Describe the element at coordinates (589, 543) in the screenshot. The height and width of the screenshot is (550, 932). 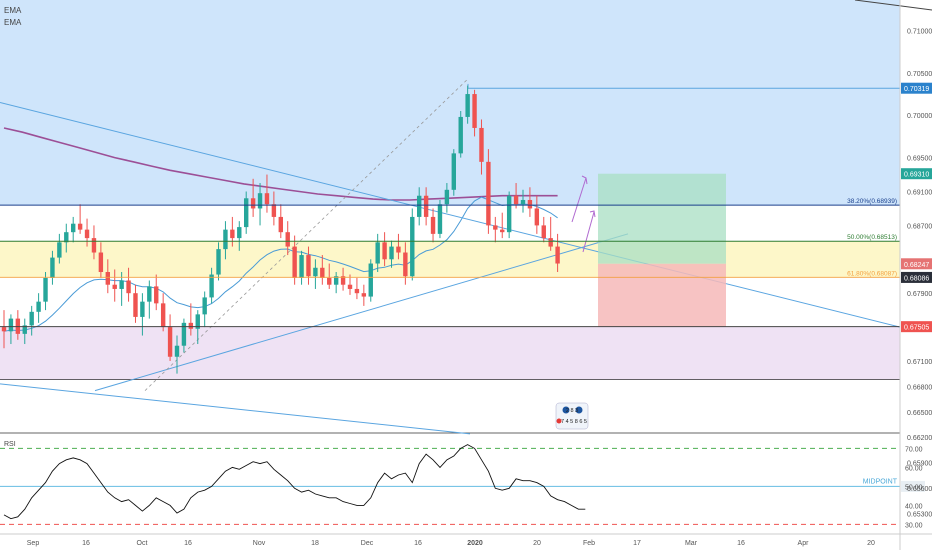
I see `time-tick-label: Feb` at that location.